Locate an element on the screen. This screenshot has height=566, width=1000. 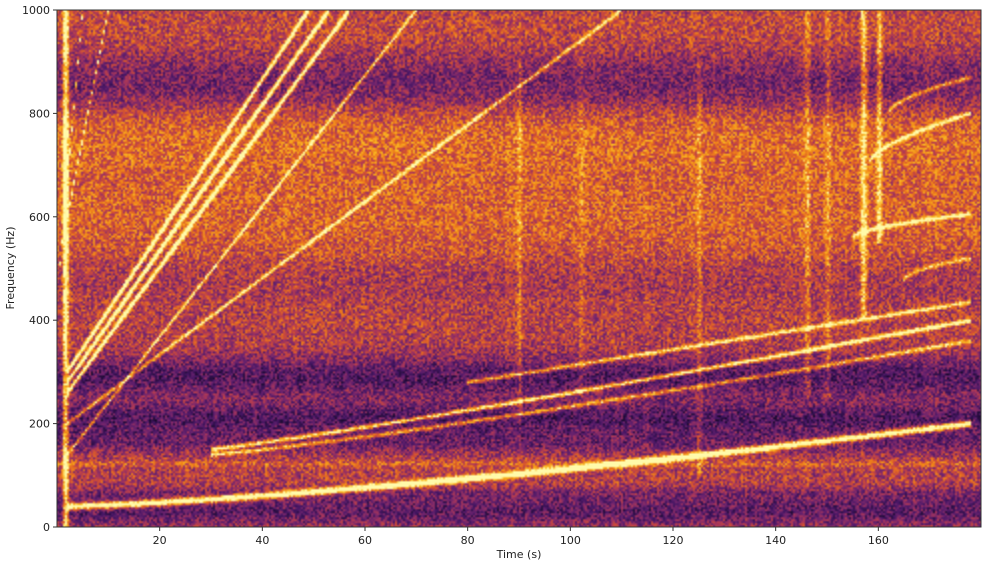
y-tick-label: 1000 is located at coordinates (36, 10).